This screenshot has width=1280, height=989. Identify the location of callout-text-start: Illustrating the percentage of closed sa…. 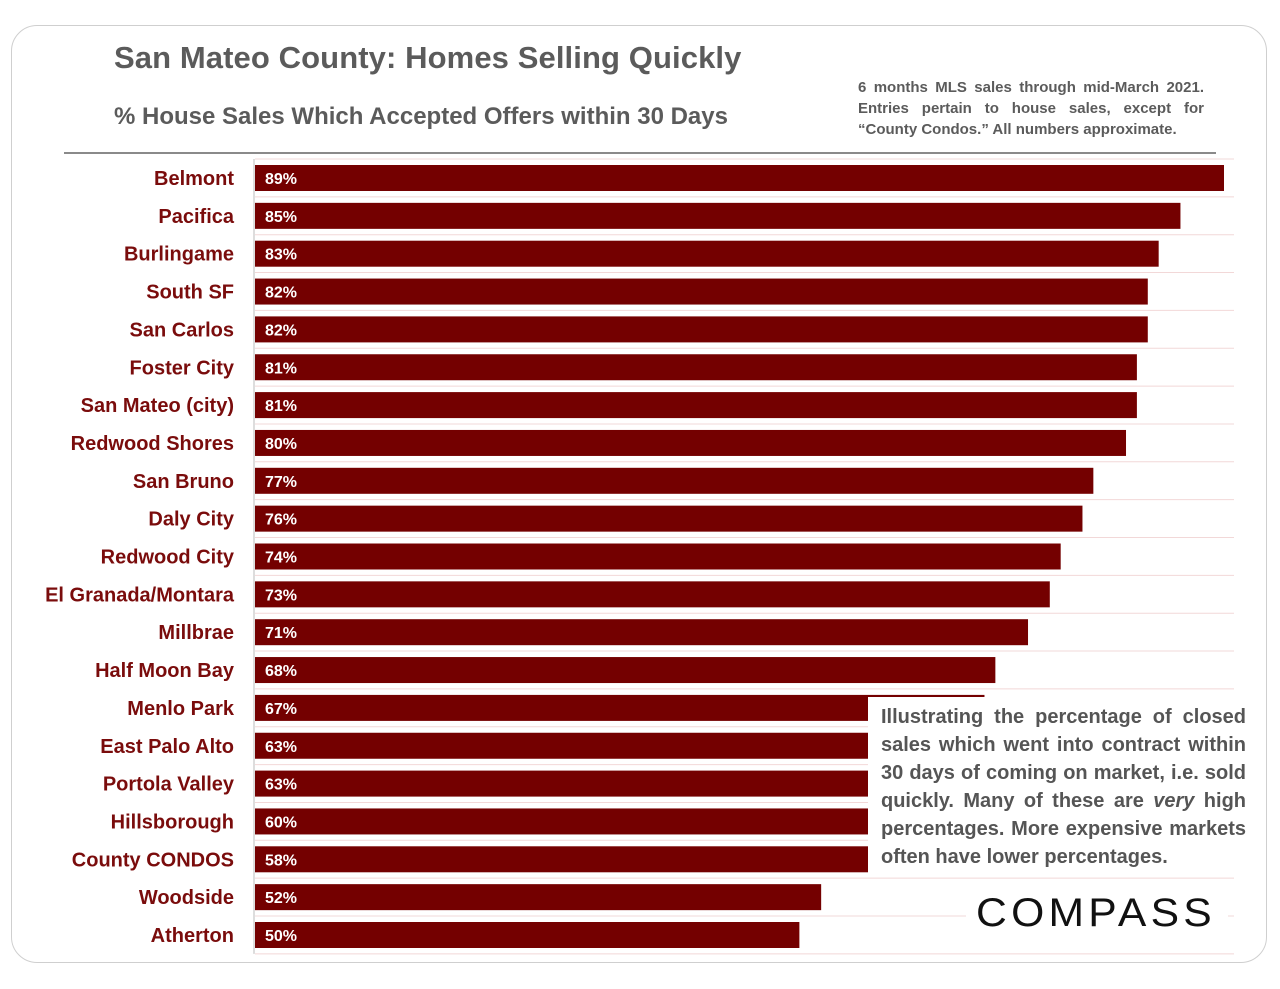
(1063, 759).